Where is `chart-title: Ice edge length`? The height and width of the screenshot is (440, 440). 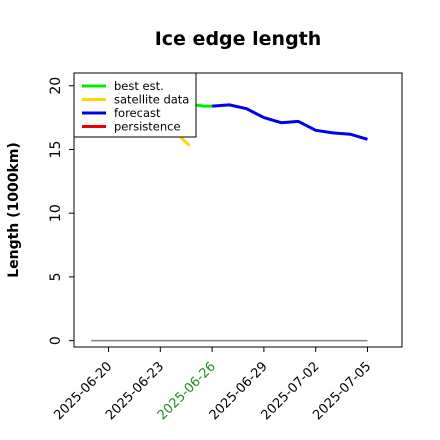
chart-title: Ice edge length is located at coordinates (238, 39).